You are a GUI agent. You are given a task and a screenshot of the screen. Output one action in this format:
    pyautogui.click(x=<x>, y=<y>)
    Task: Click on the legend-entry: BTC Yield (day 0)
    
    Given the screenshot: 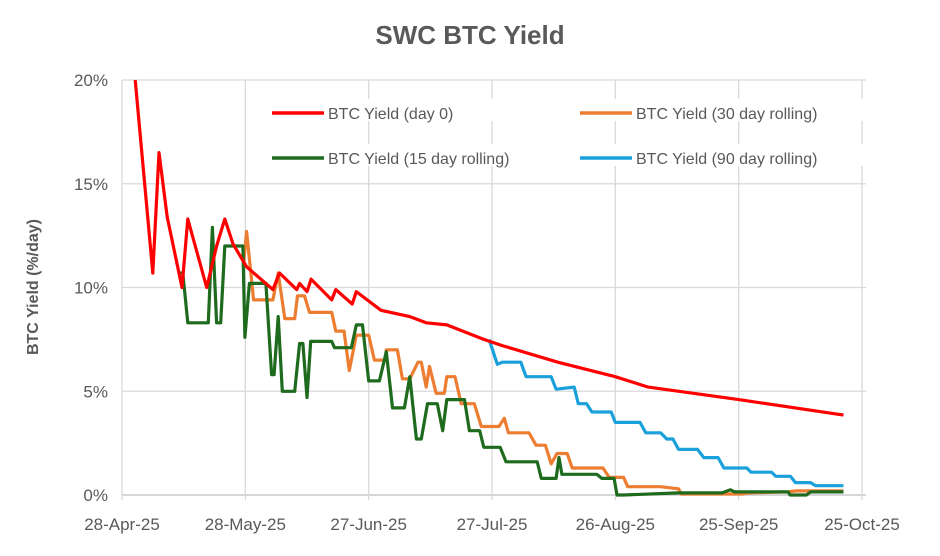 What is the action you would take?
    pyautogui.click(x=390, y=114)
    